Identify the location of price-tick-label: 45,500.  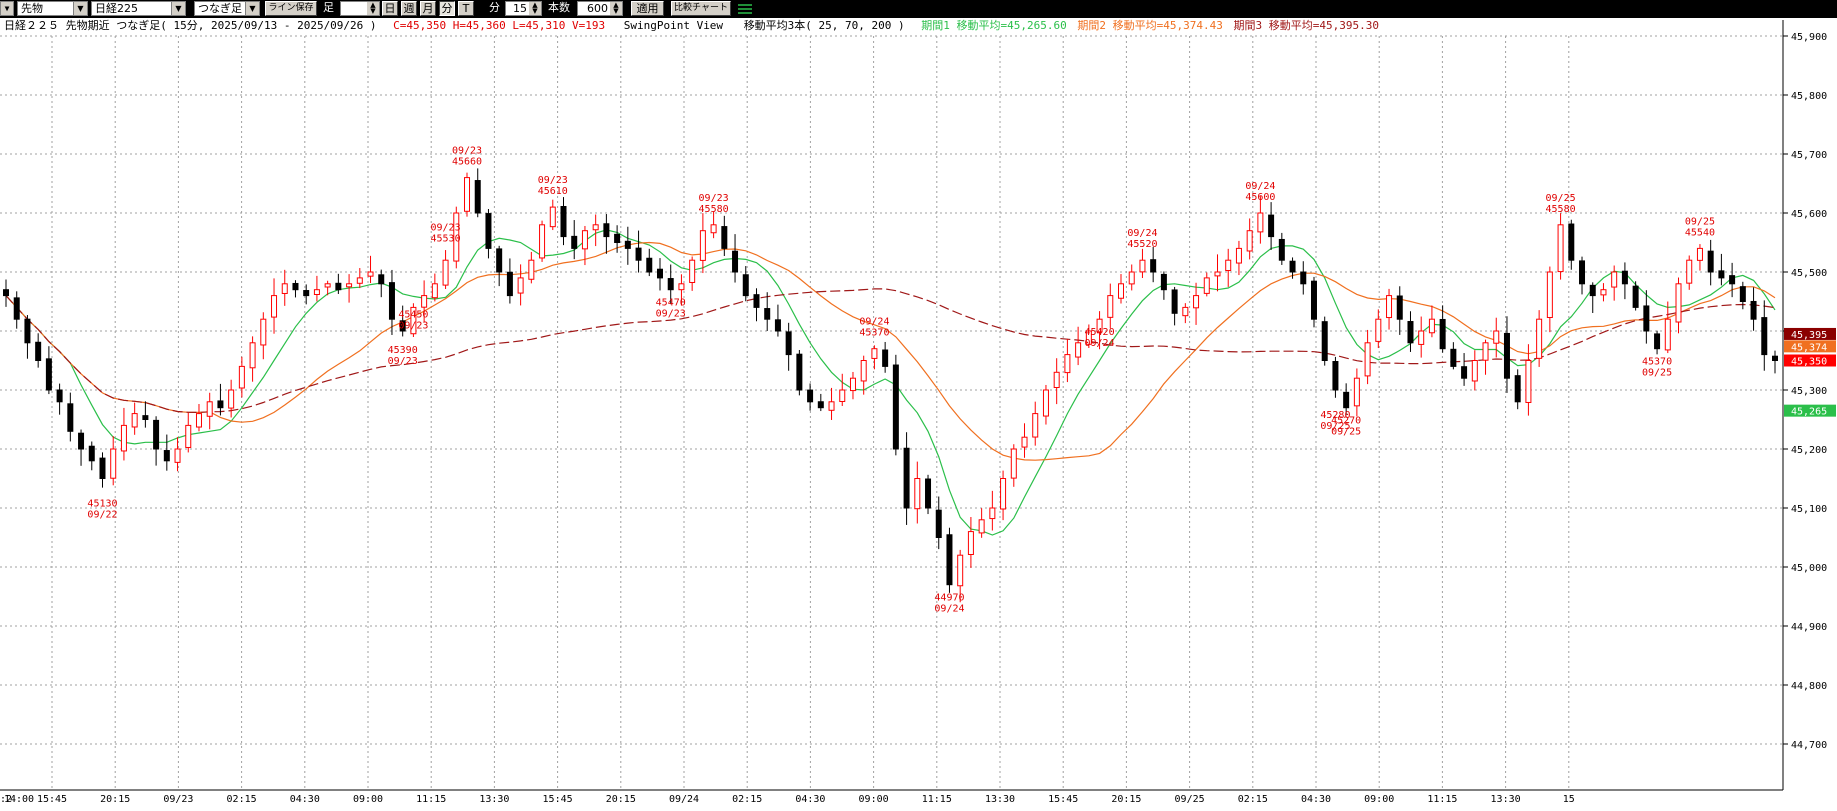
(1809, 273).